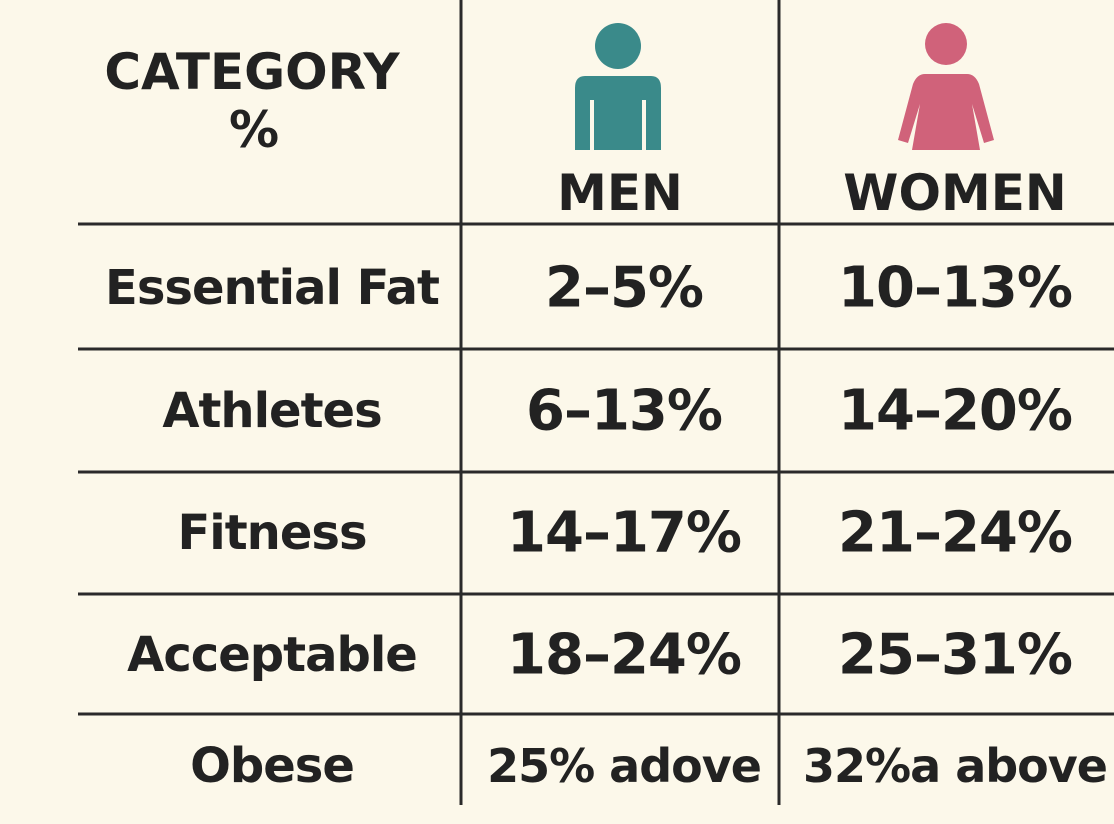  Describe the element at coordinates (620, 193) in the screenshot. I see `header-column: MEN` at that location.